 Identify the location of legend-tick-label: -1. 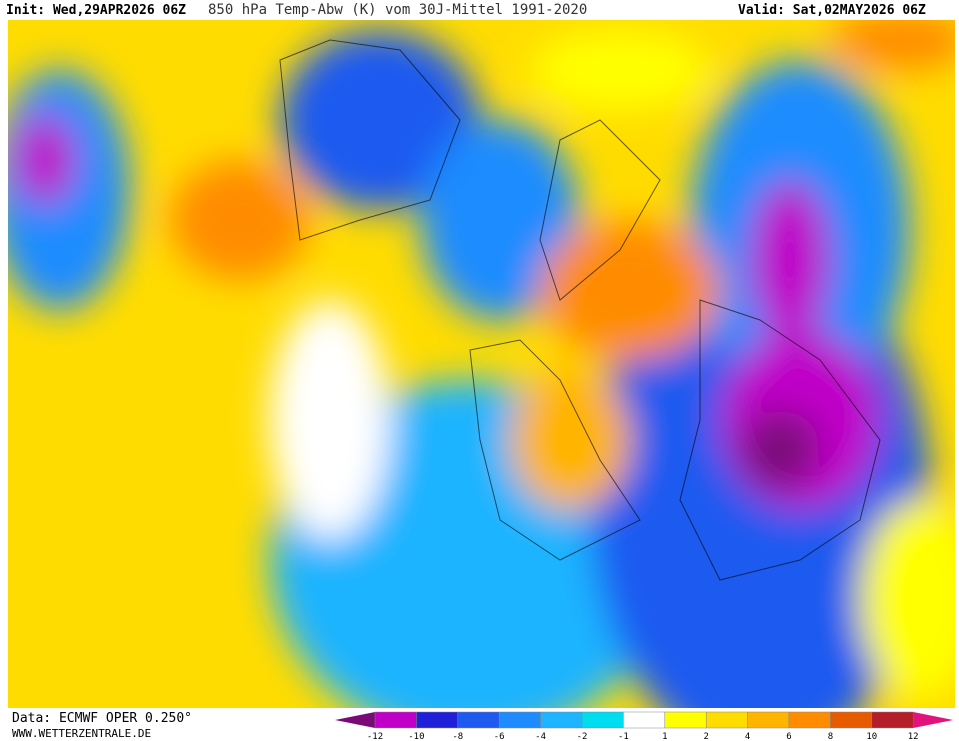
(623, 736).